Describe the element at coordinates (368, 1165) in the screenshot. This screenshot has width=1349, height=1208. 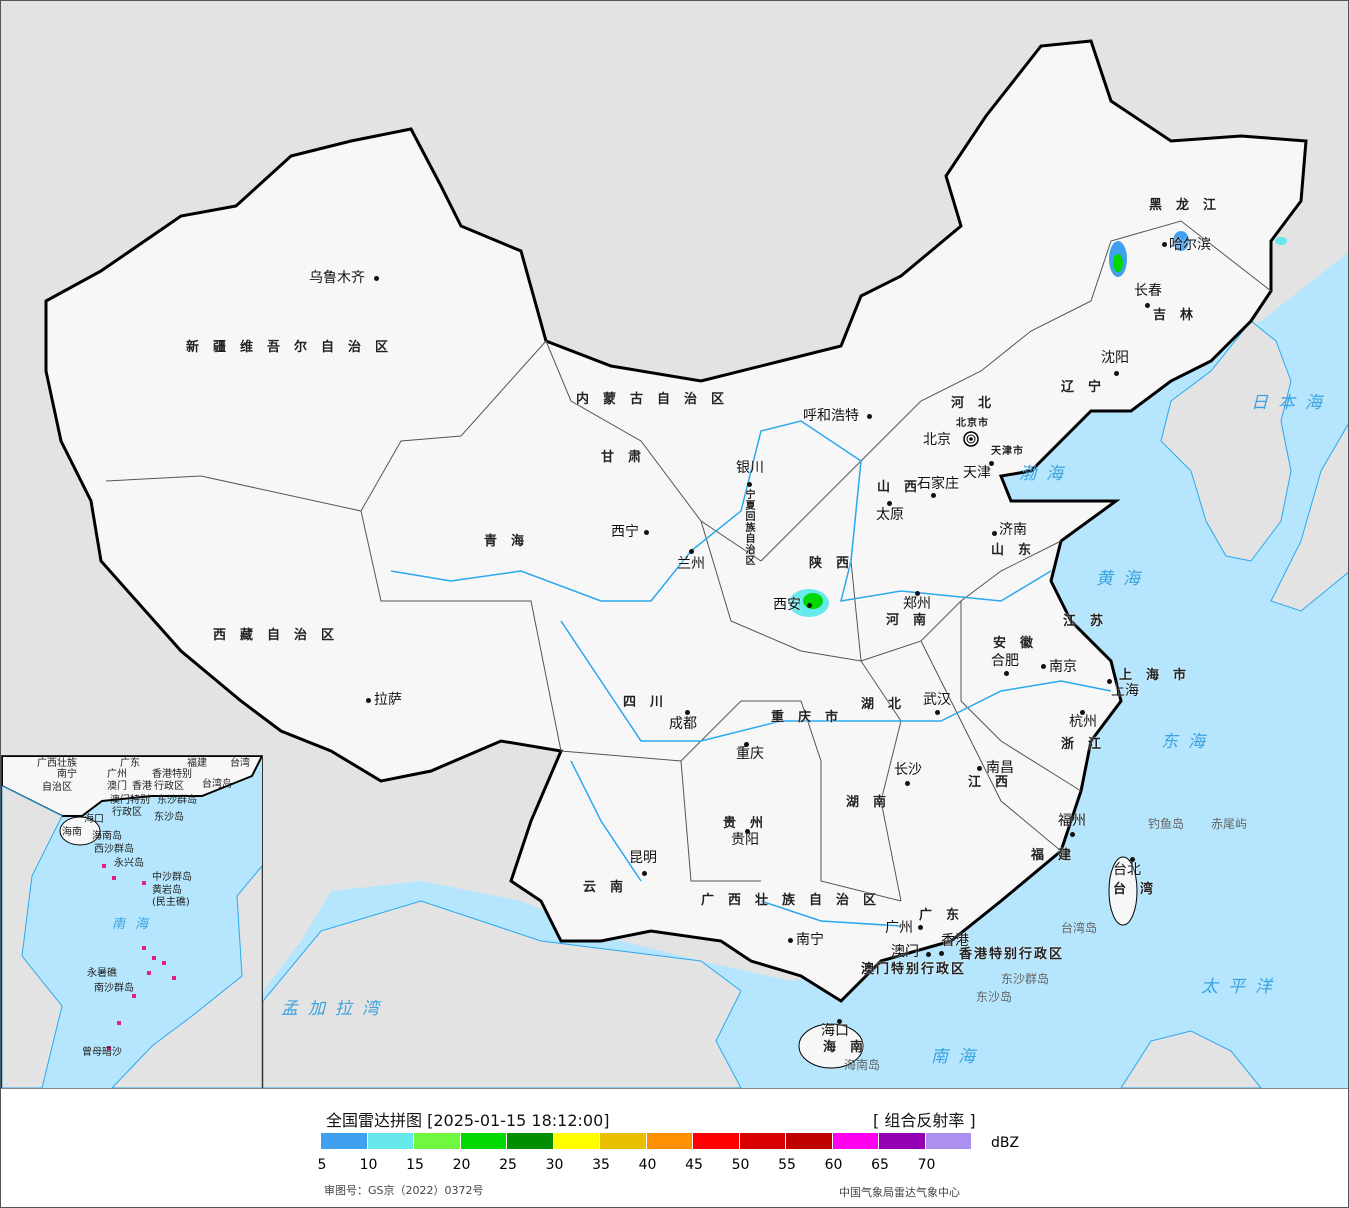
I see `scale-tick-label: 10` at that location.